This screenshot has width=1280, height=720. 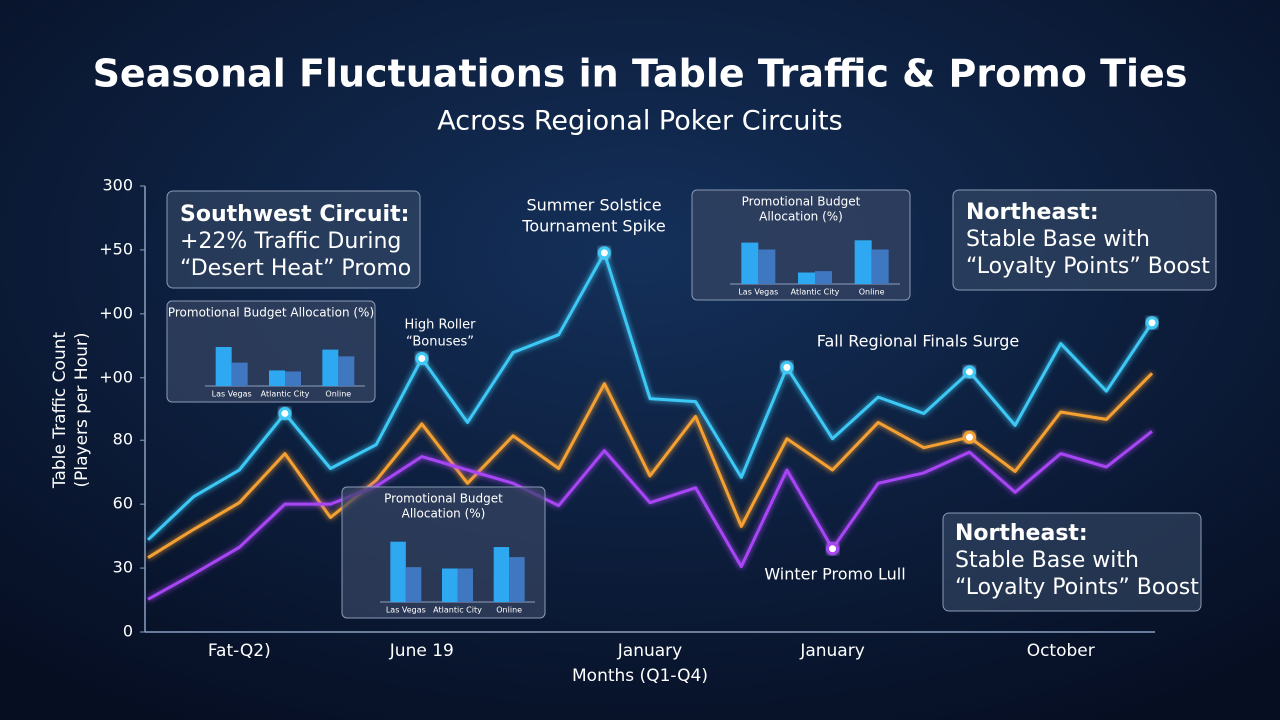 I want to click on y-tick-label: 30, so click(x=123, y=567).